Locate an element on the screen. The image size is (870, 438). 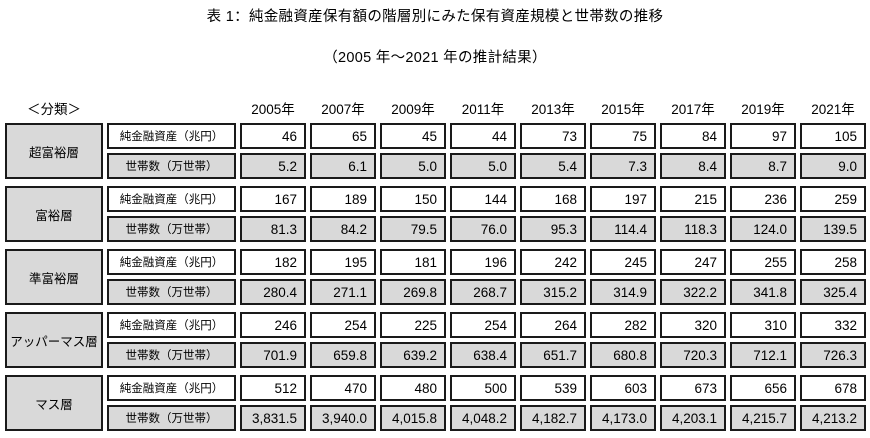
households-value-cell: 8.7 is located at coordinates (763, 166).